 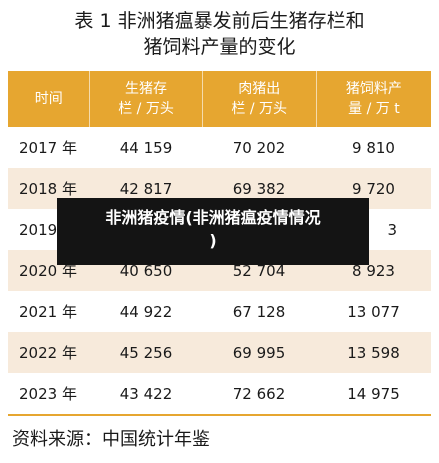 I want to click on header-slaughter-line-1: 肉猪出, so click(x=259, y=89).